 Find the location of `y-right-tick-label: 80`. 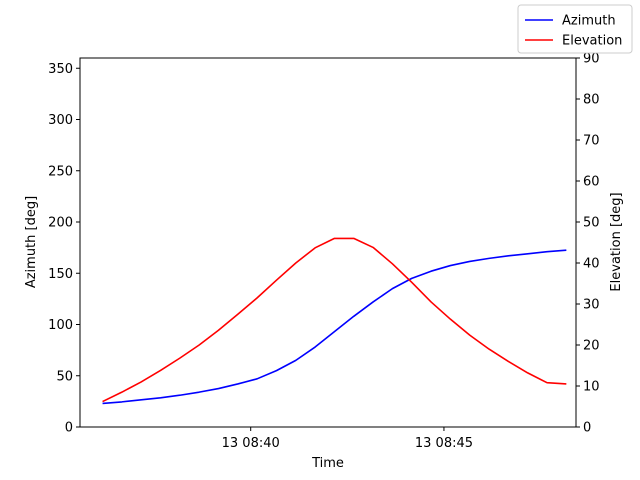

y-right-tick-label: 80 is located at coordinates (591, 100).